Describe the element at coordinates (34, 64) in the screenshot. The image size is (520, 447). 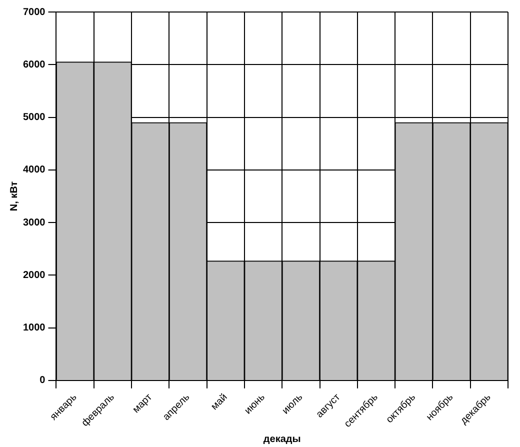
I see `y-tick-label: 6000` at that location.